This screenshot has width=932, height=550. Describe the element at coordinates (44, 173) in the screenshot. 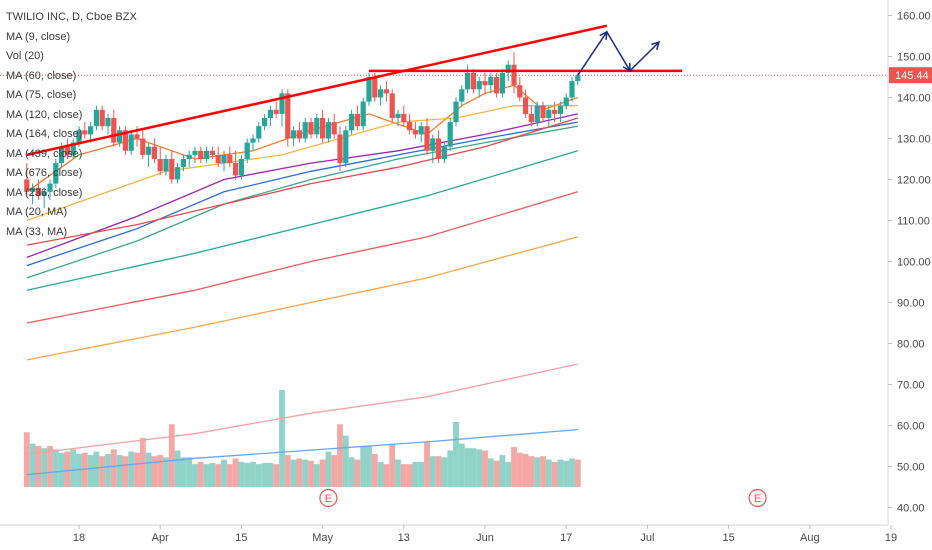

I see `indicator-label: MA (676, close)` at that location.